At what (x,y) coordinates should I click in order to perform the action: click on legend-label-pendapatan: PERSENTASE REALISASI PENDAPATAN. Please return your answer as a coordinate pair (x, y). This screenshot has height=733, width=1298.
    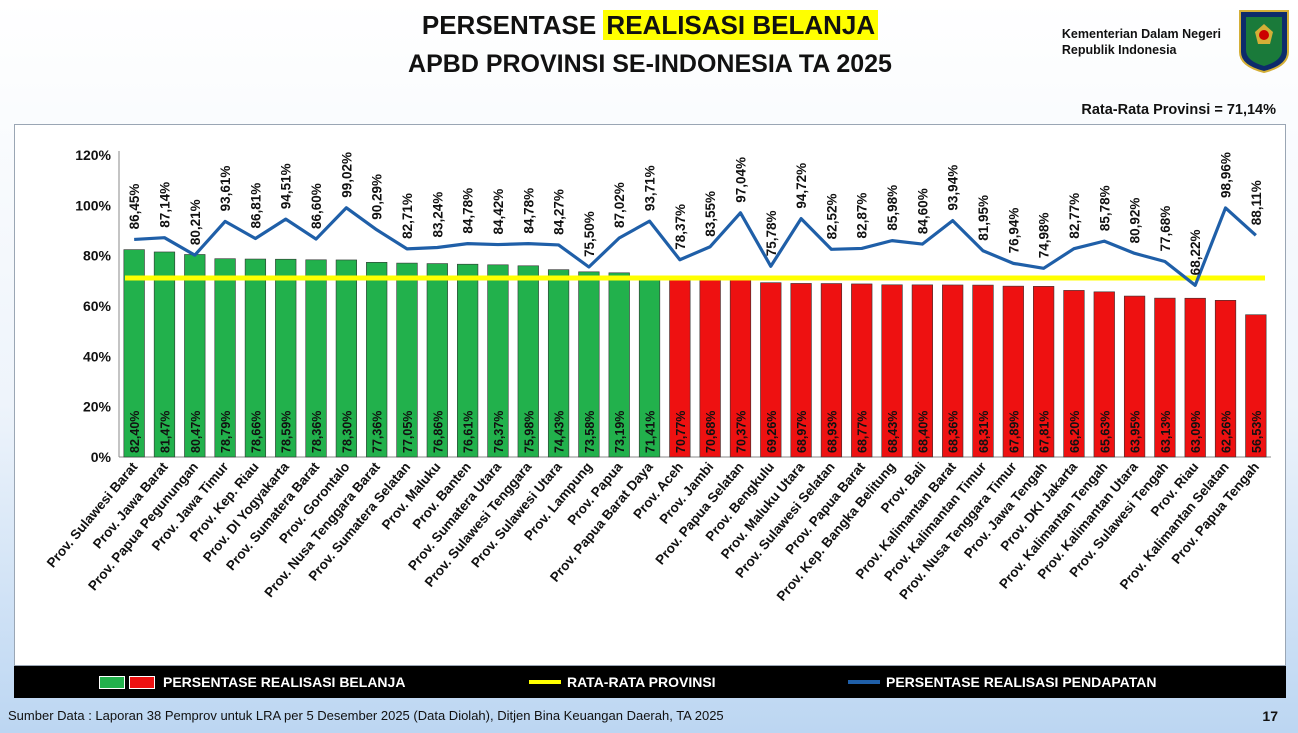
    Looking at the image, I should click on (1021, 682).